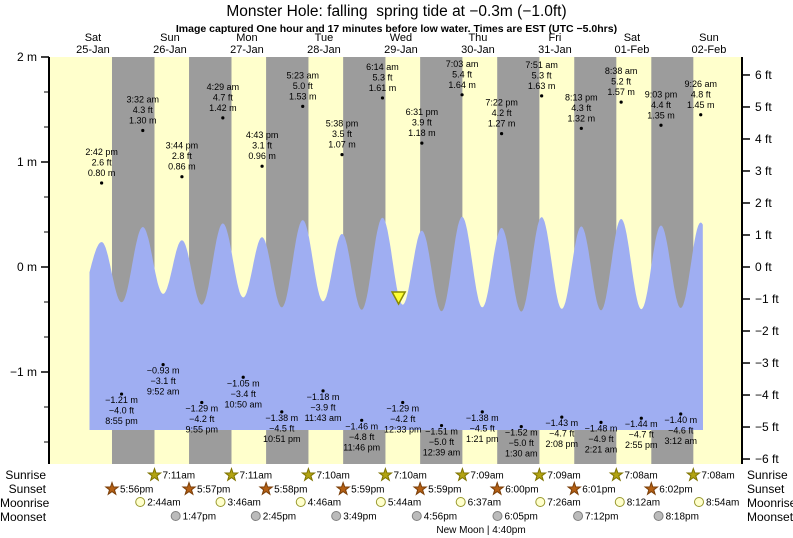 This screenshot has width=793, height=538. What do you see at coordinates (279, 517) in the screenshot?
I see `moonset-time: 2:45pm` at bounding box center [279, 517].